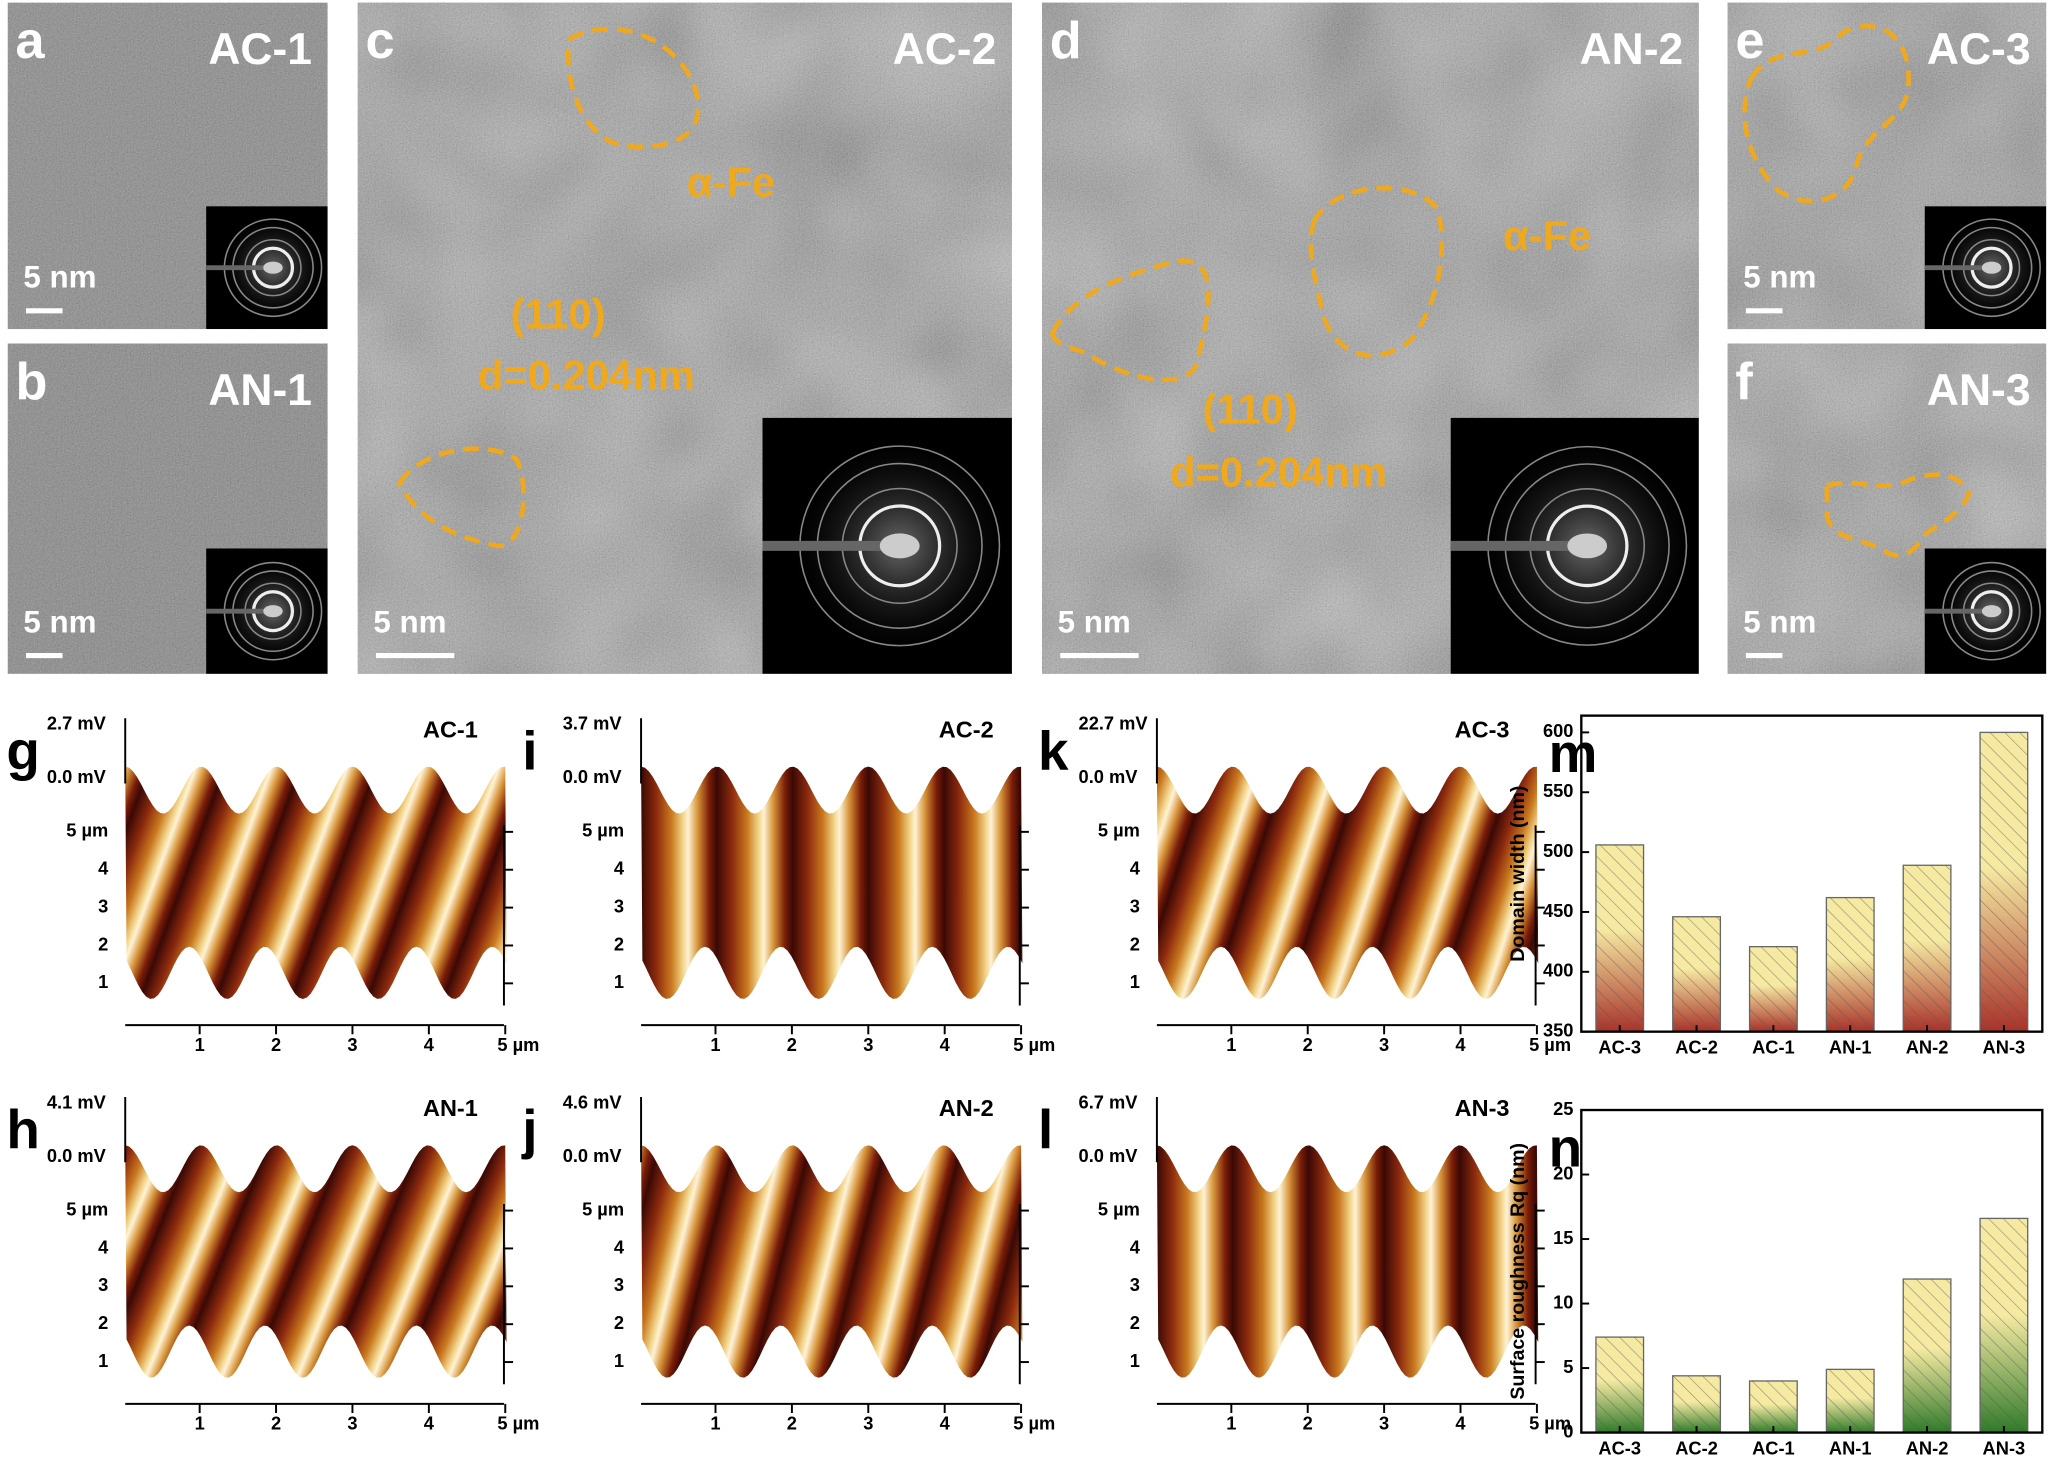  Describe the element at coordinates (1568, 1430) in the screenshot. I see `y-tick-label: 0` at that location.